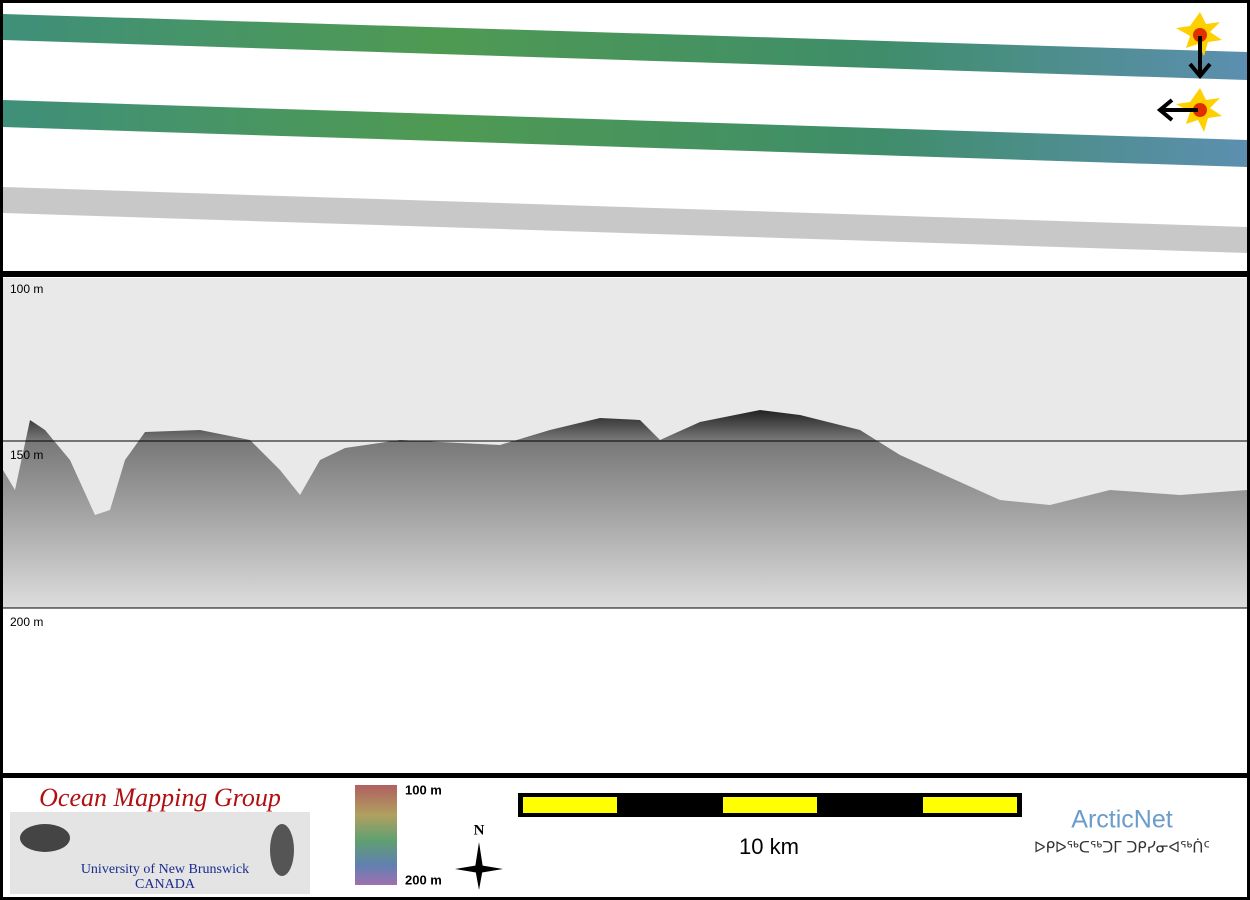 The width and height of the screenshot is (1250, 900). Describe the element at coordinates (423, 879) in the screenshot. I see `colorbar-label: 200 m` at that location.